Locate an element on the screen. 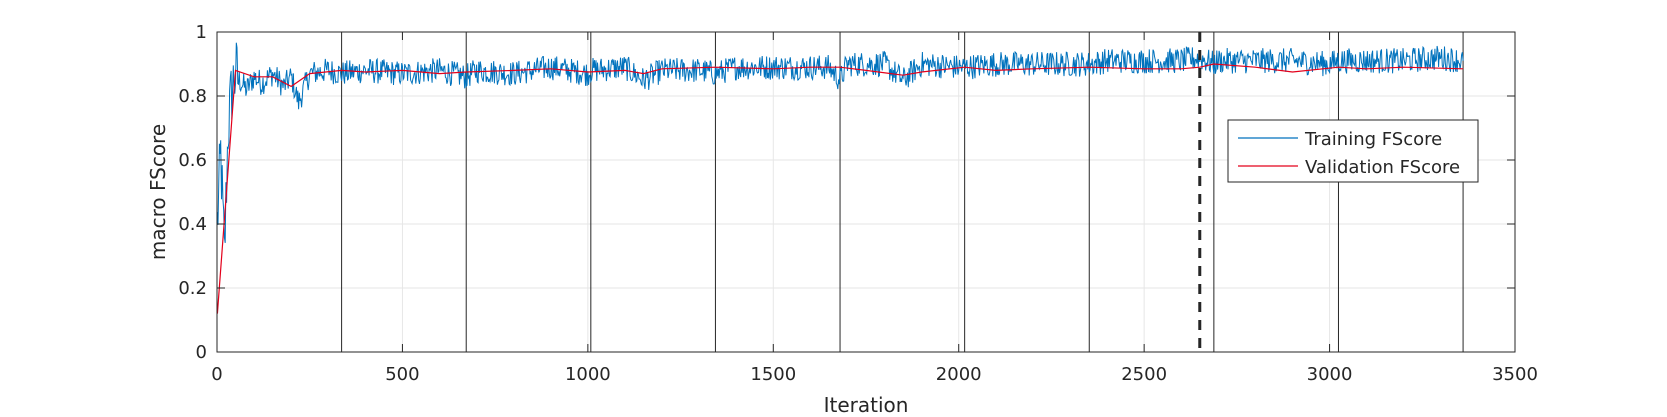  legend-label-validation: Validation FScore is located at coordinates (1382, 167).